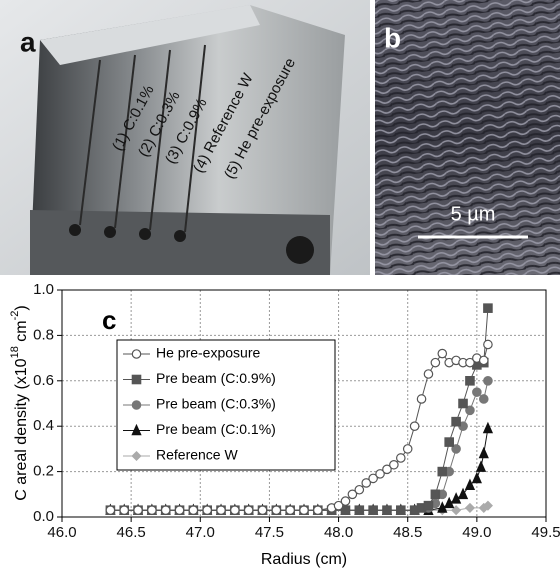 This screenshot has width=560, height=581. I want to click on x-tick-label: 47.0, so click(200, 532).